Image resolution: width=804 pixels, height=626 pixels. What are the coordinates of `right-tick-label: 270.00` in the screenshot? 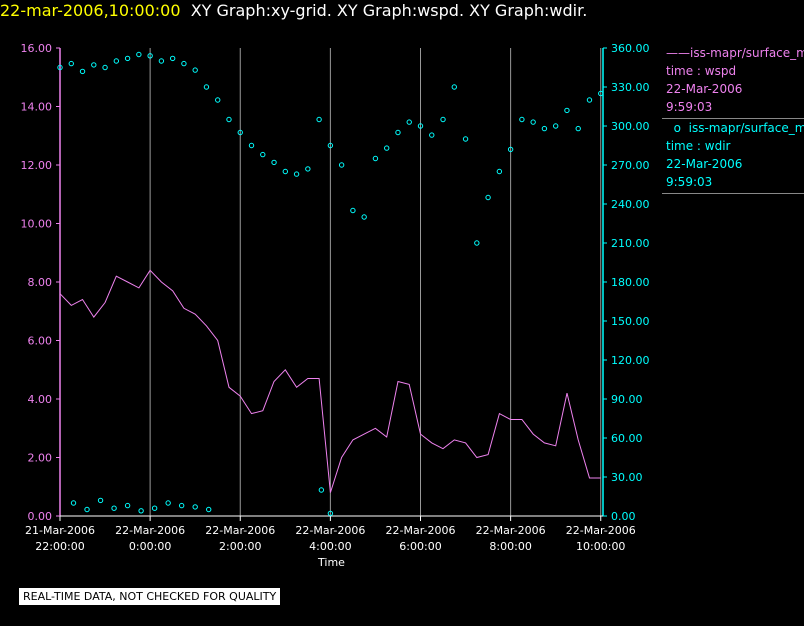 It's located at (630, 165).